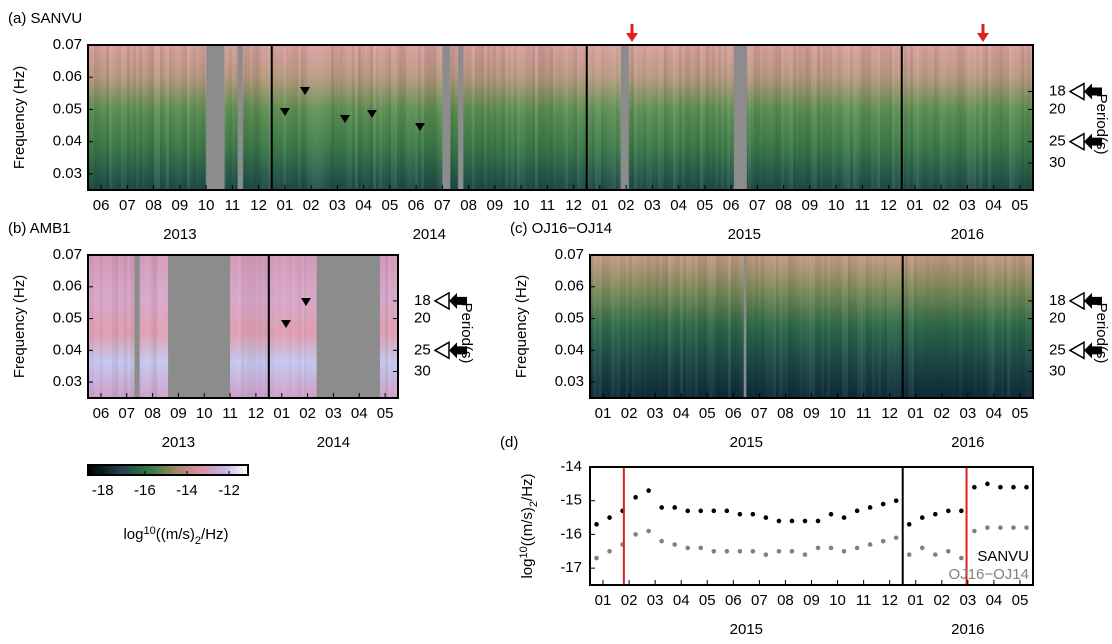 The image size is (1112, 644). Describe the element at coordinates (810, 205) in the screenshot. I see `x-tick-label: 09` at that location.